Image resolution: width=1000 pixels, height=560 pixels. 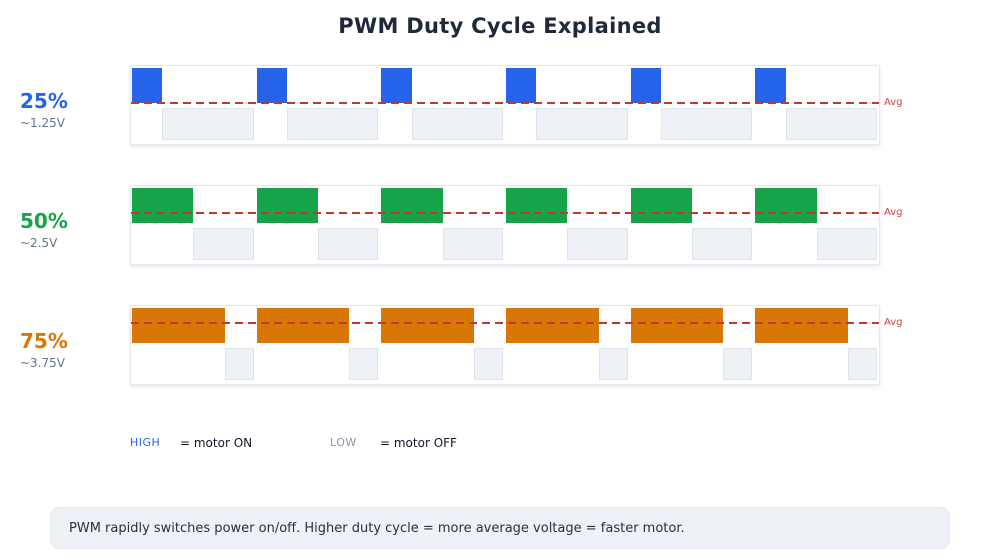 I want to click on legend-low-desc: = motor OFF, so click(x=418, y=443).